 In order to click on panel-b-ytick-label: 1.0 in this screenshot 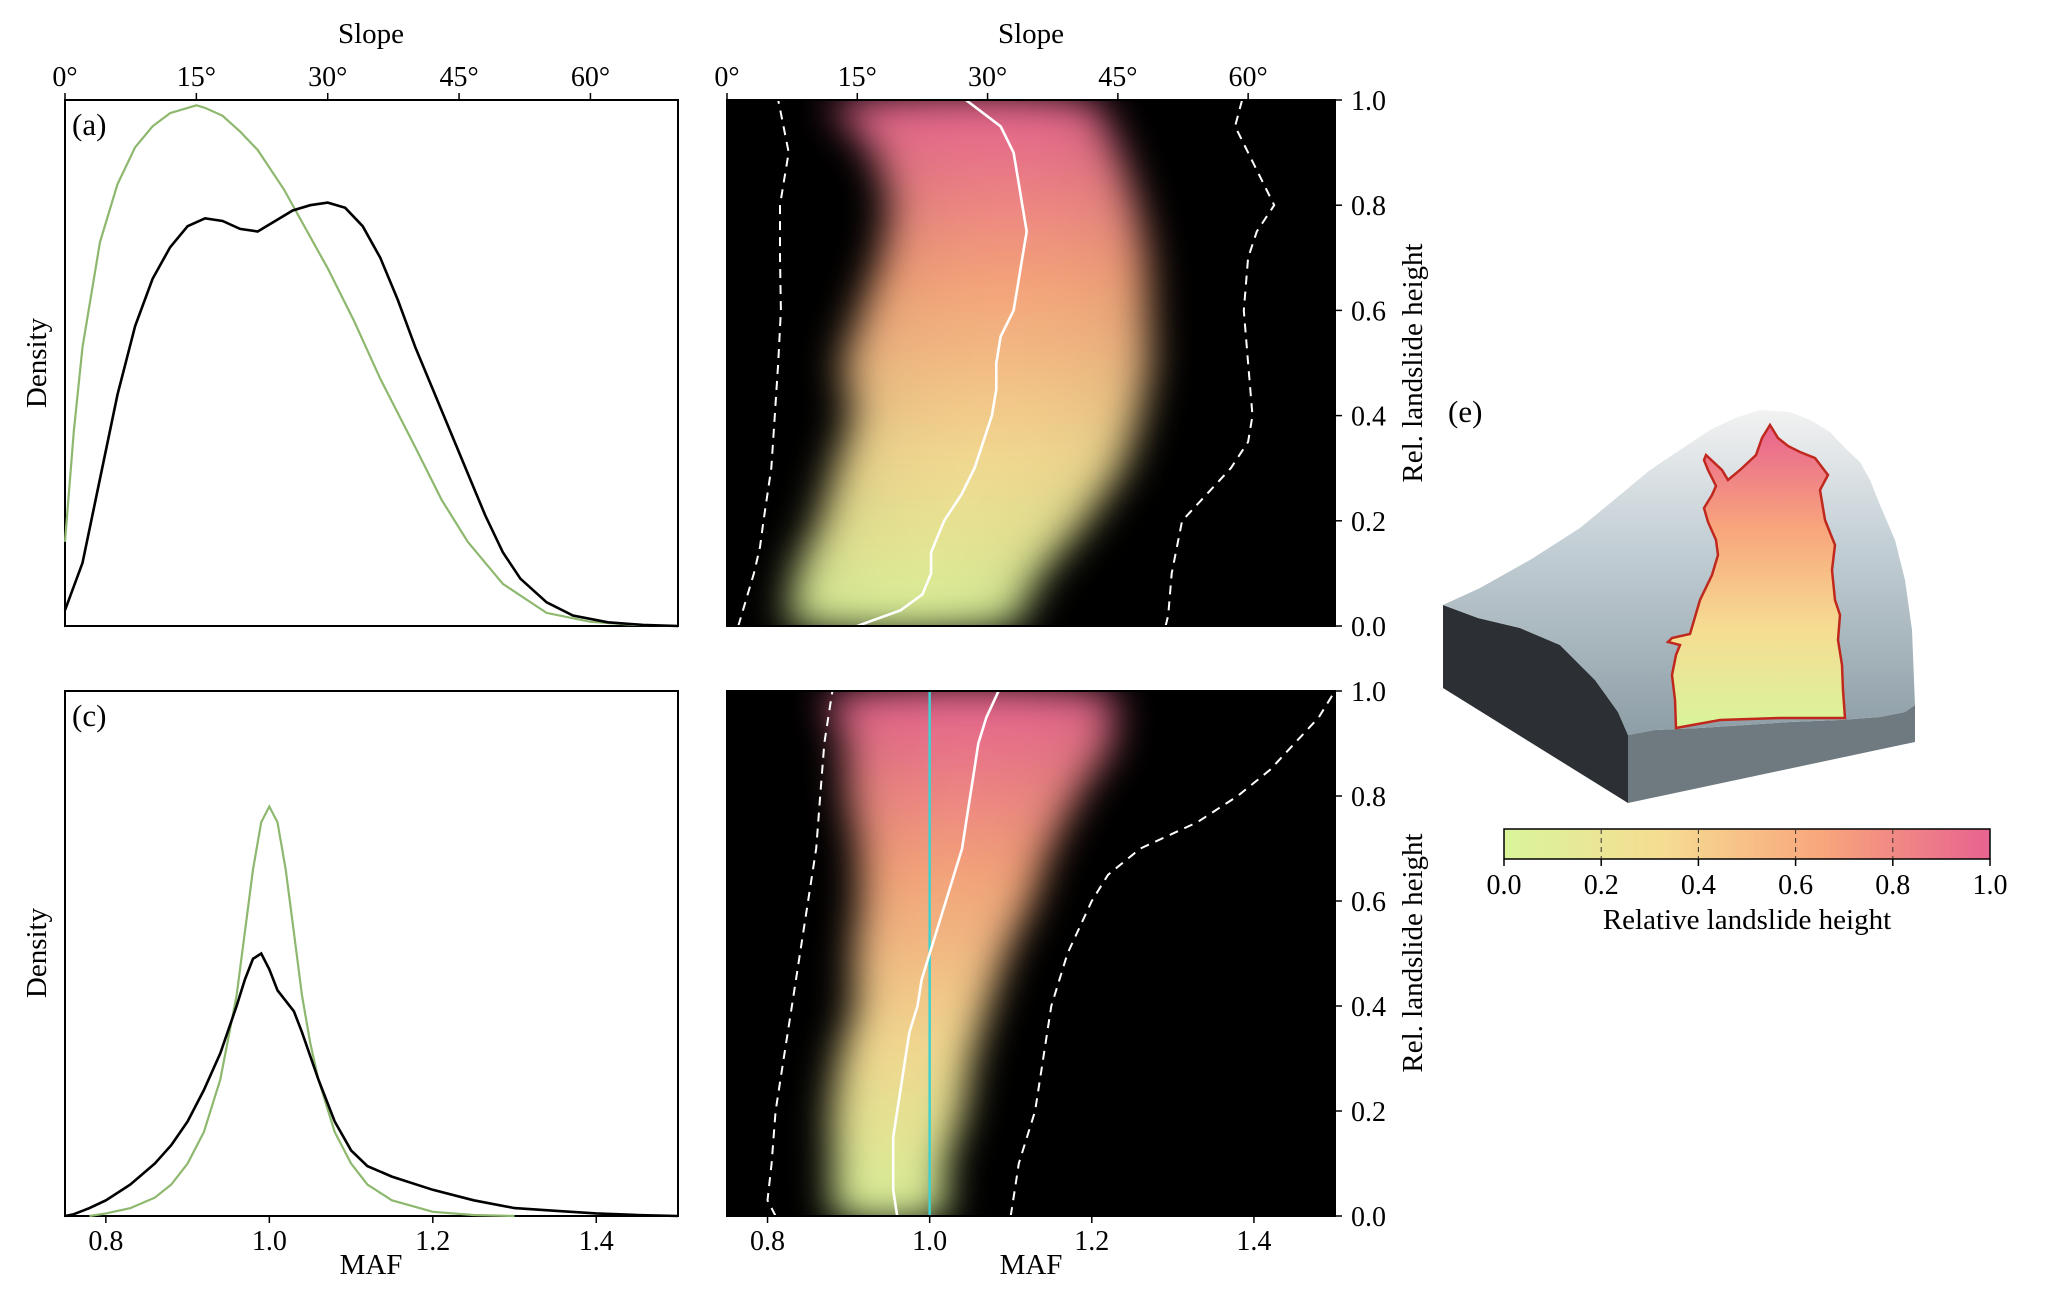, I will do `click(1368, 101)`.